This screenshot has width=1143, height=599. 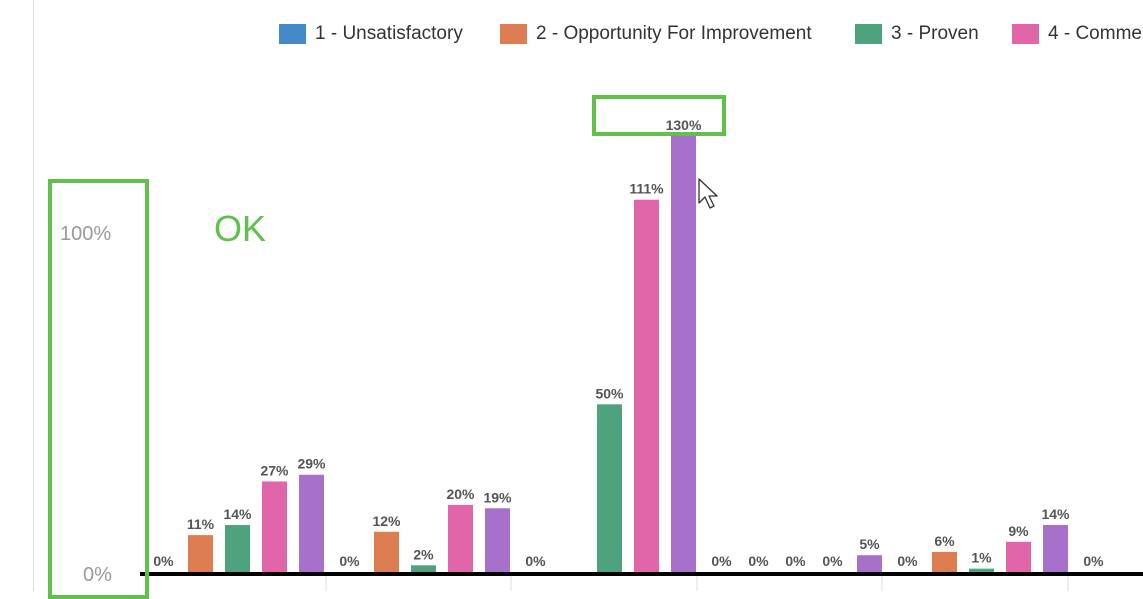 I want to click on bar-g0-s1, so click(x=200, y=553).